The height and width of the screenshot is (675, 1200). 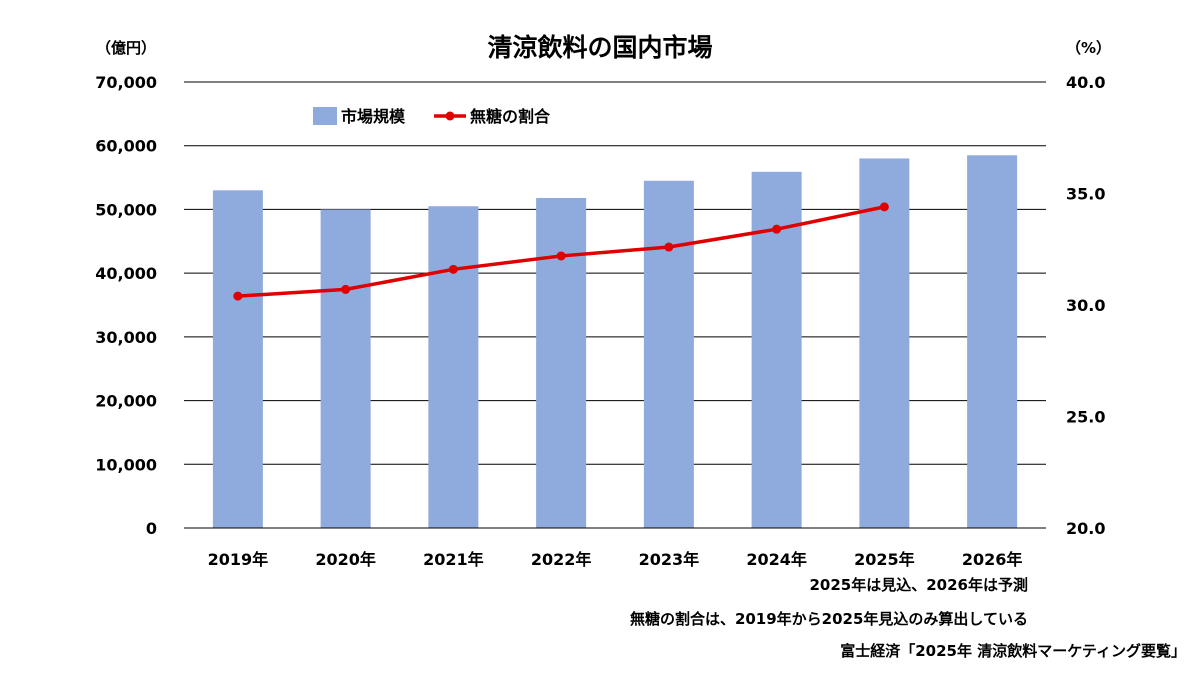 What do you see at coordinates (151, 528) in the screenshot?
I see `y-left-tick-label: 0` at bounding box center [151, 528].